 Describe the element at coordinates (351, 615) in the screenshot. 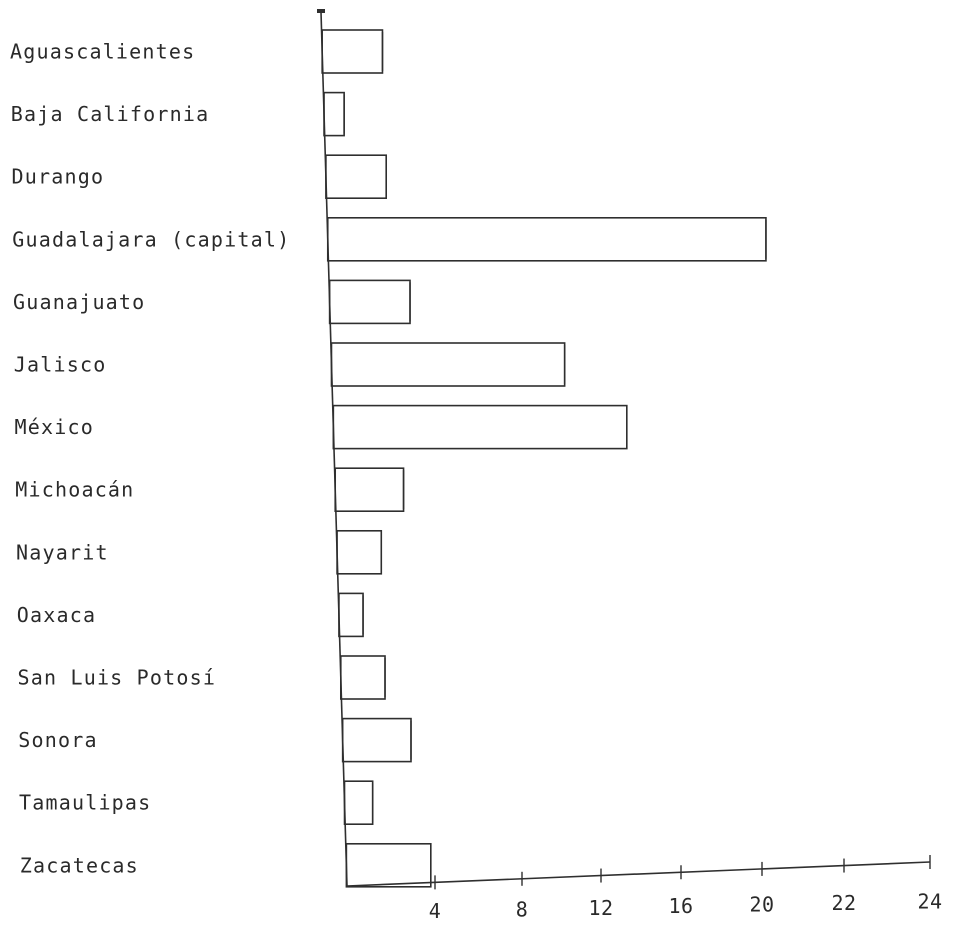

I see `bar-oaxaca` at that location.